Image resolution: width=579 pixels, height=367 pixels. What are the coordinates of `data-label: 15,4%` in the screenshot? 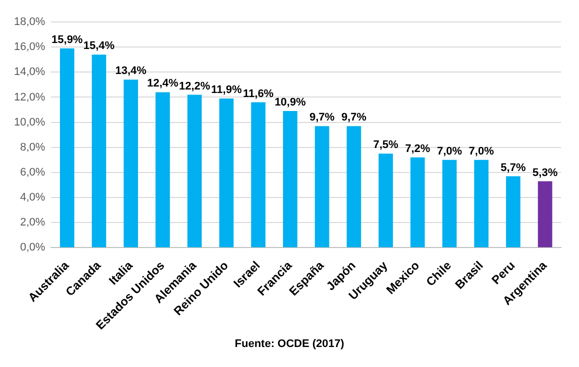 It's located at (99, 46).